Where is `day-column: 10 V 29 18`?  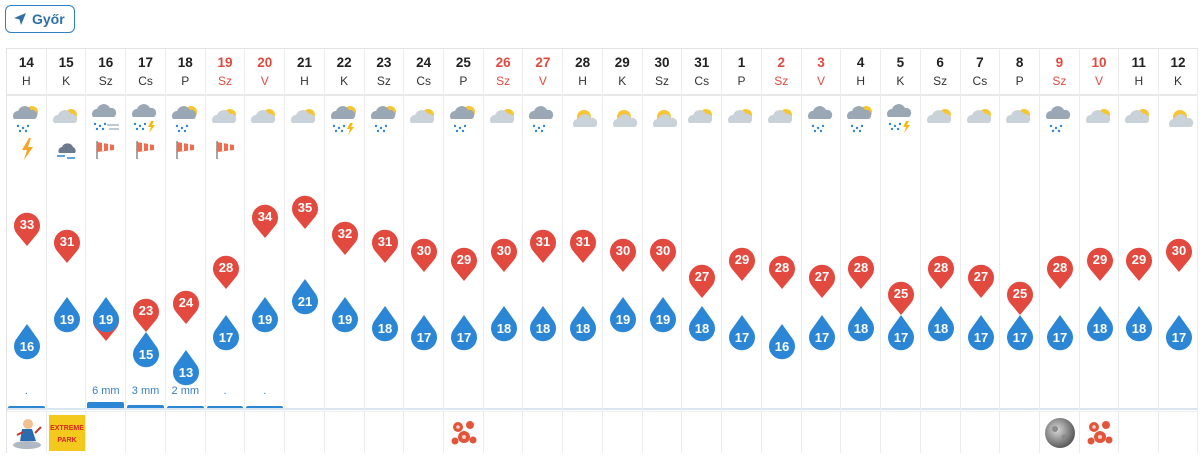
day-column: 10 V 29 18 is located at coordinates (1098, 251).